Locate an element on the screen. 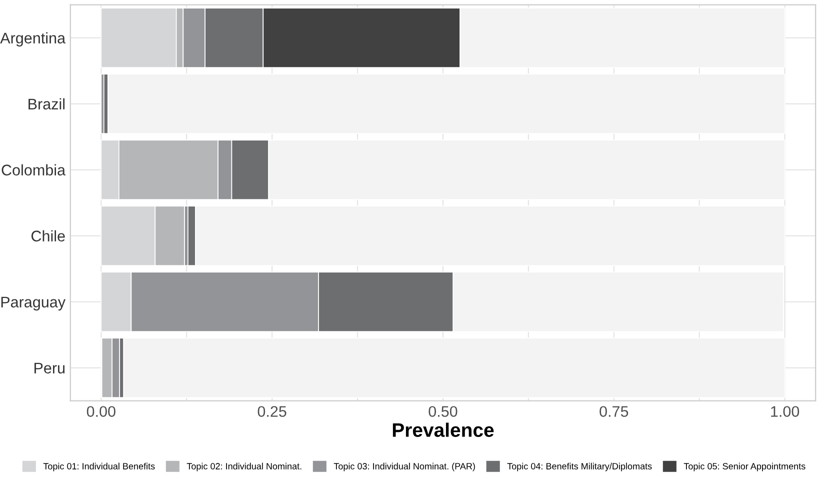 This screenshot has height=480, width=828. x-tick-label: 0.00 is located at coordinates (101, 411).